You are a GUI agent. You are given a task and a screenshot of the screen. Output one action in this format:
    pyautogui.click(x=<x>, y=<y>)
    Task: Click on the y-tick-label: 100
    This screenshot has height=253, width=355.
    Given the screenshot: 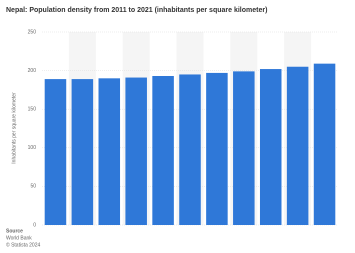 What is the action you would take?
    pyautogui.click(x=32, y=148)
    